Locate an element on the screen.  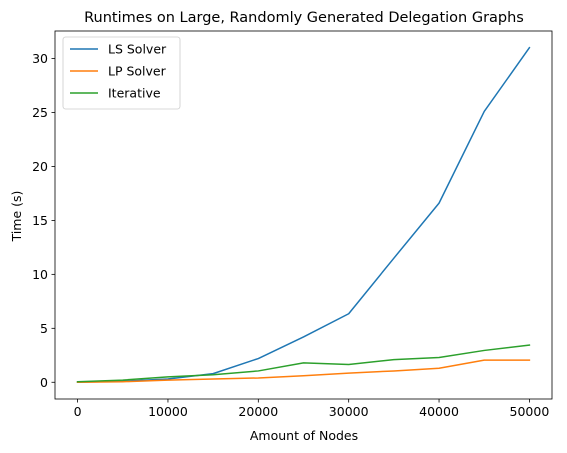
y-tick-label: 15 is located at coordinates (40, 220).